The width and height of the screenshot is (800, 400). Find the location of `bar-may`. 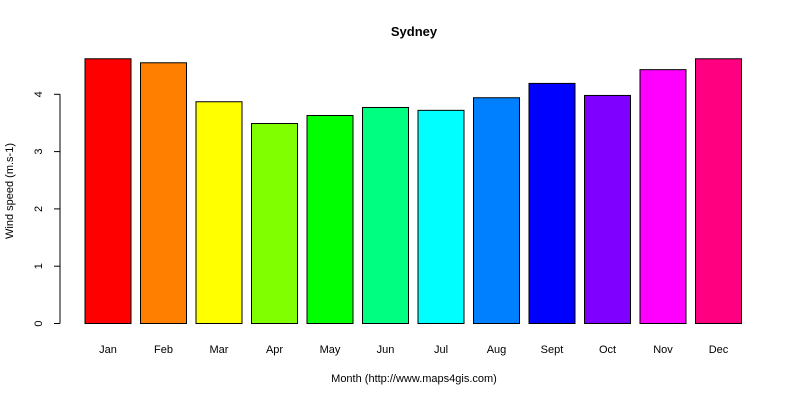

bar-may is located at coordinates (330, 219).